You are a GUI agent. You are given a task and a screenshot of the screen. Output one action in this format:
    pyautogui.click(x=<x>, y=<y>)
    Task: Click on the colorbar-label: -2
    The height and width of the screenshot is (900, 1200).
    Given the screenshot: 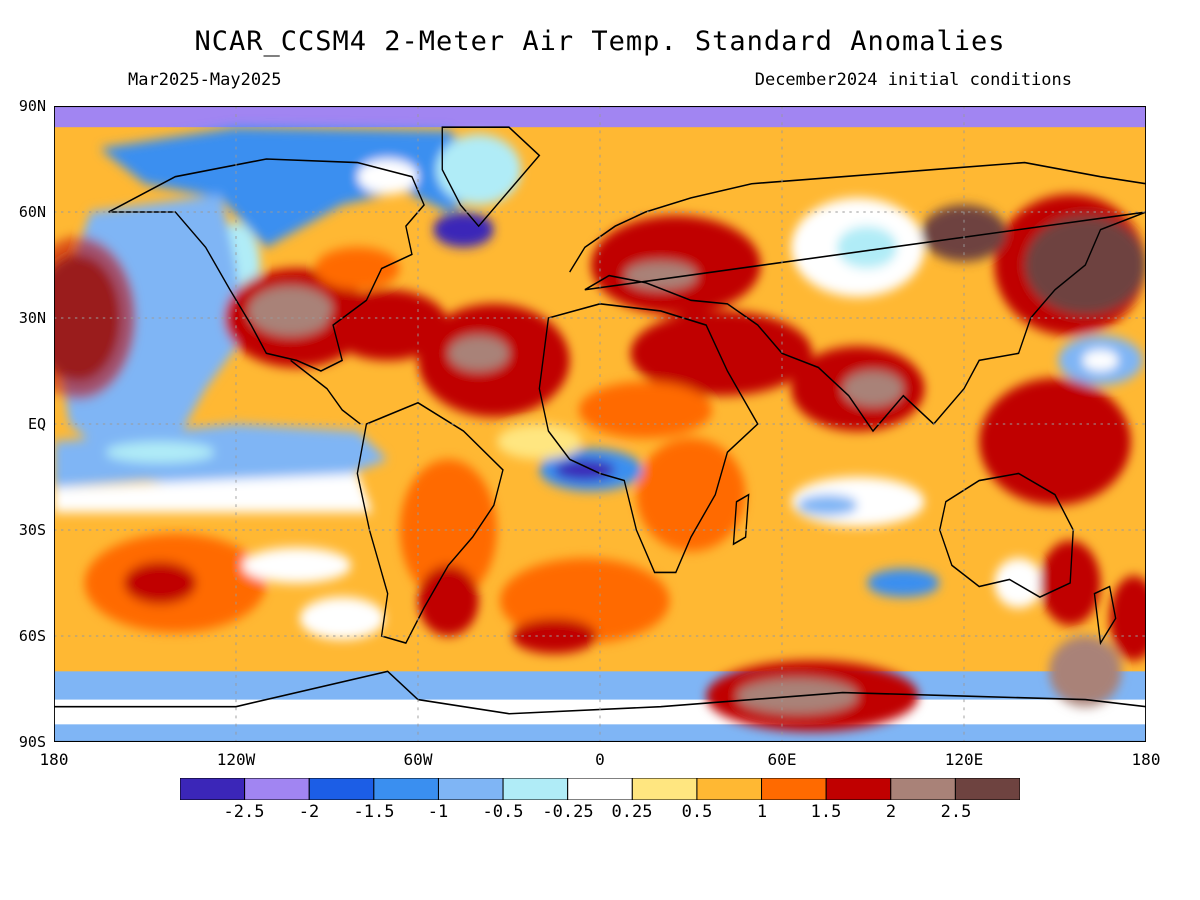 What is the action you would take?
    pyautogui.click(x=309, y=812)
    